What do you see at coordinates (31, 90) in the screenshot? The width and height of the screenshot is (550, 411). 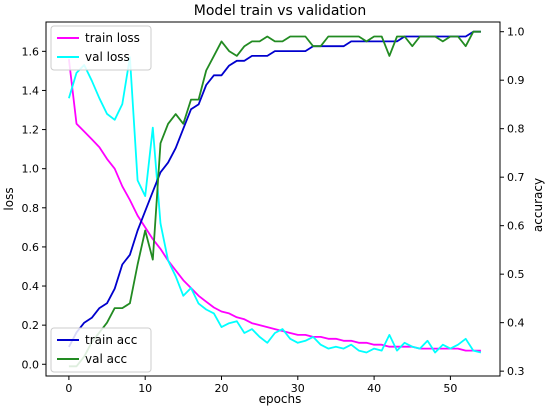 I see `left-y-tick-label: 1.4` at bounding box center [31, 90].